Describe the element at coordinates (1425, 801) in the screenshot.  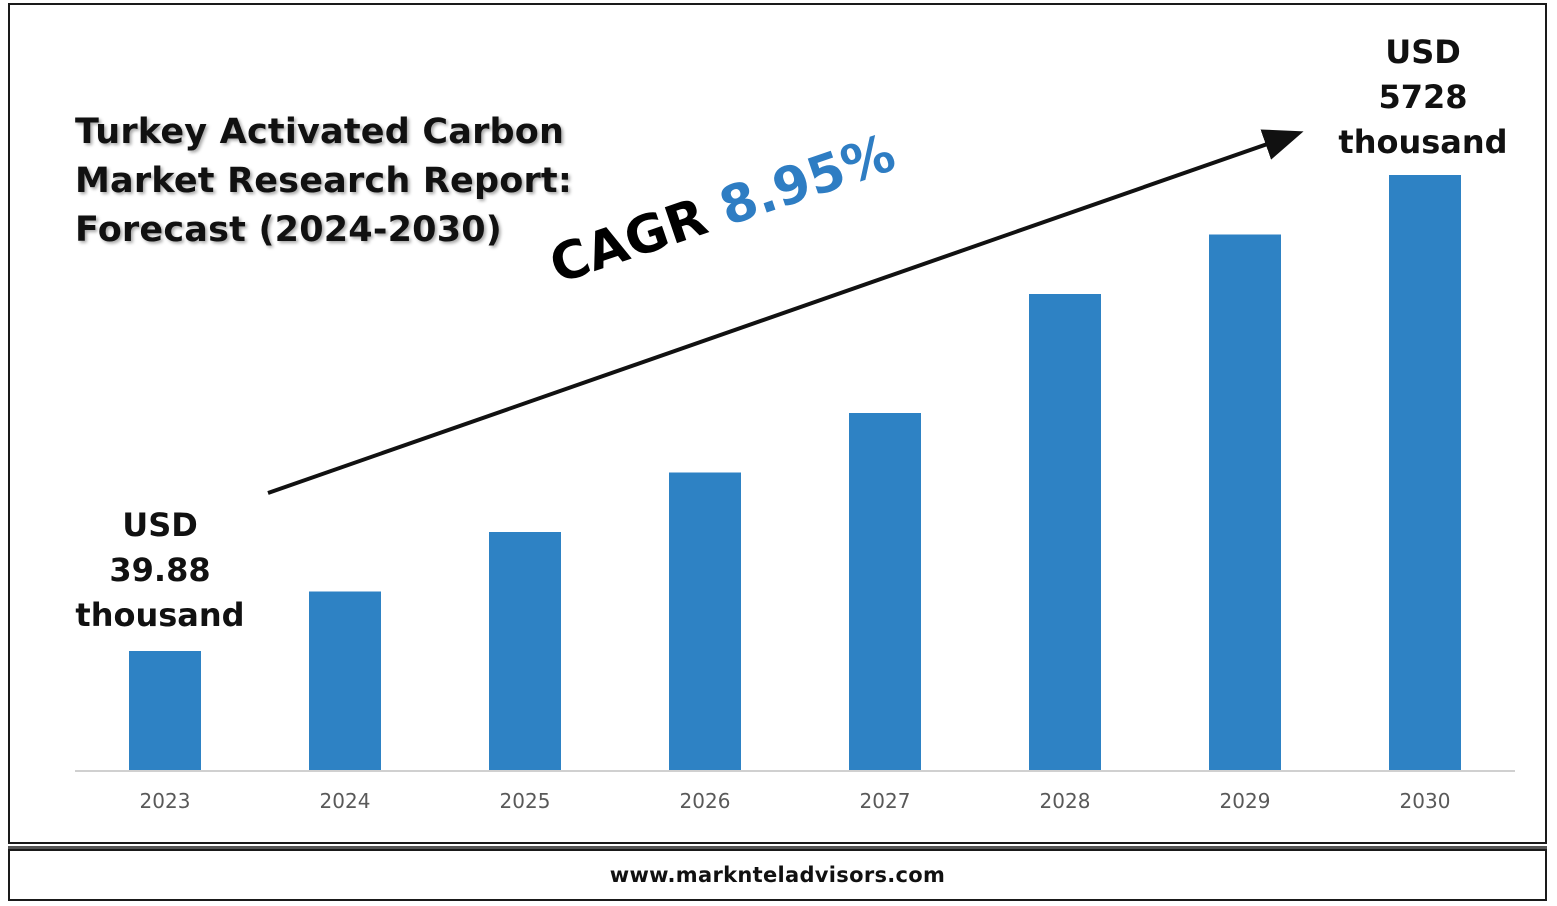
I see `x-tick-label-2030: 2030` at that location.